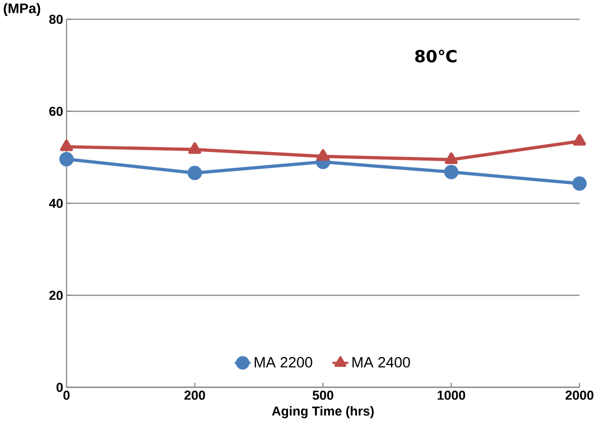  I want to click on x-tick-label: 200, so click(195, 395).